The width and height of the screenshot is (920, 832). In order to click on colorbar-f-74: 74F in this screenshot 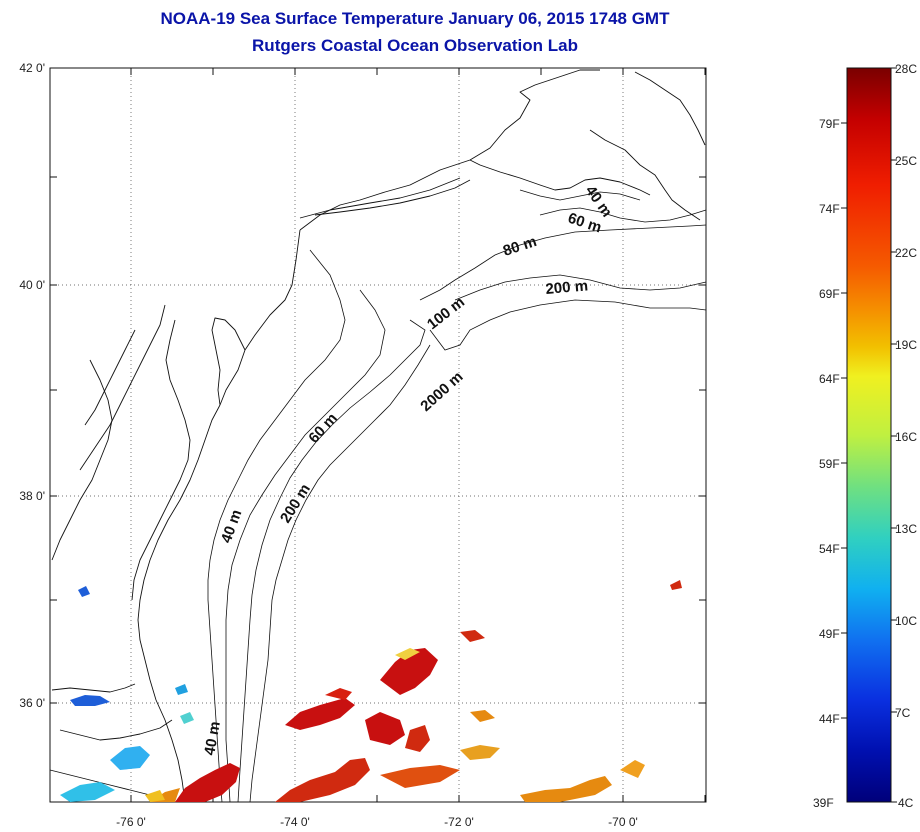, I will do `click(829, 209)`.